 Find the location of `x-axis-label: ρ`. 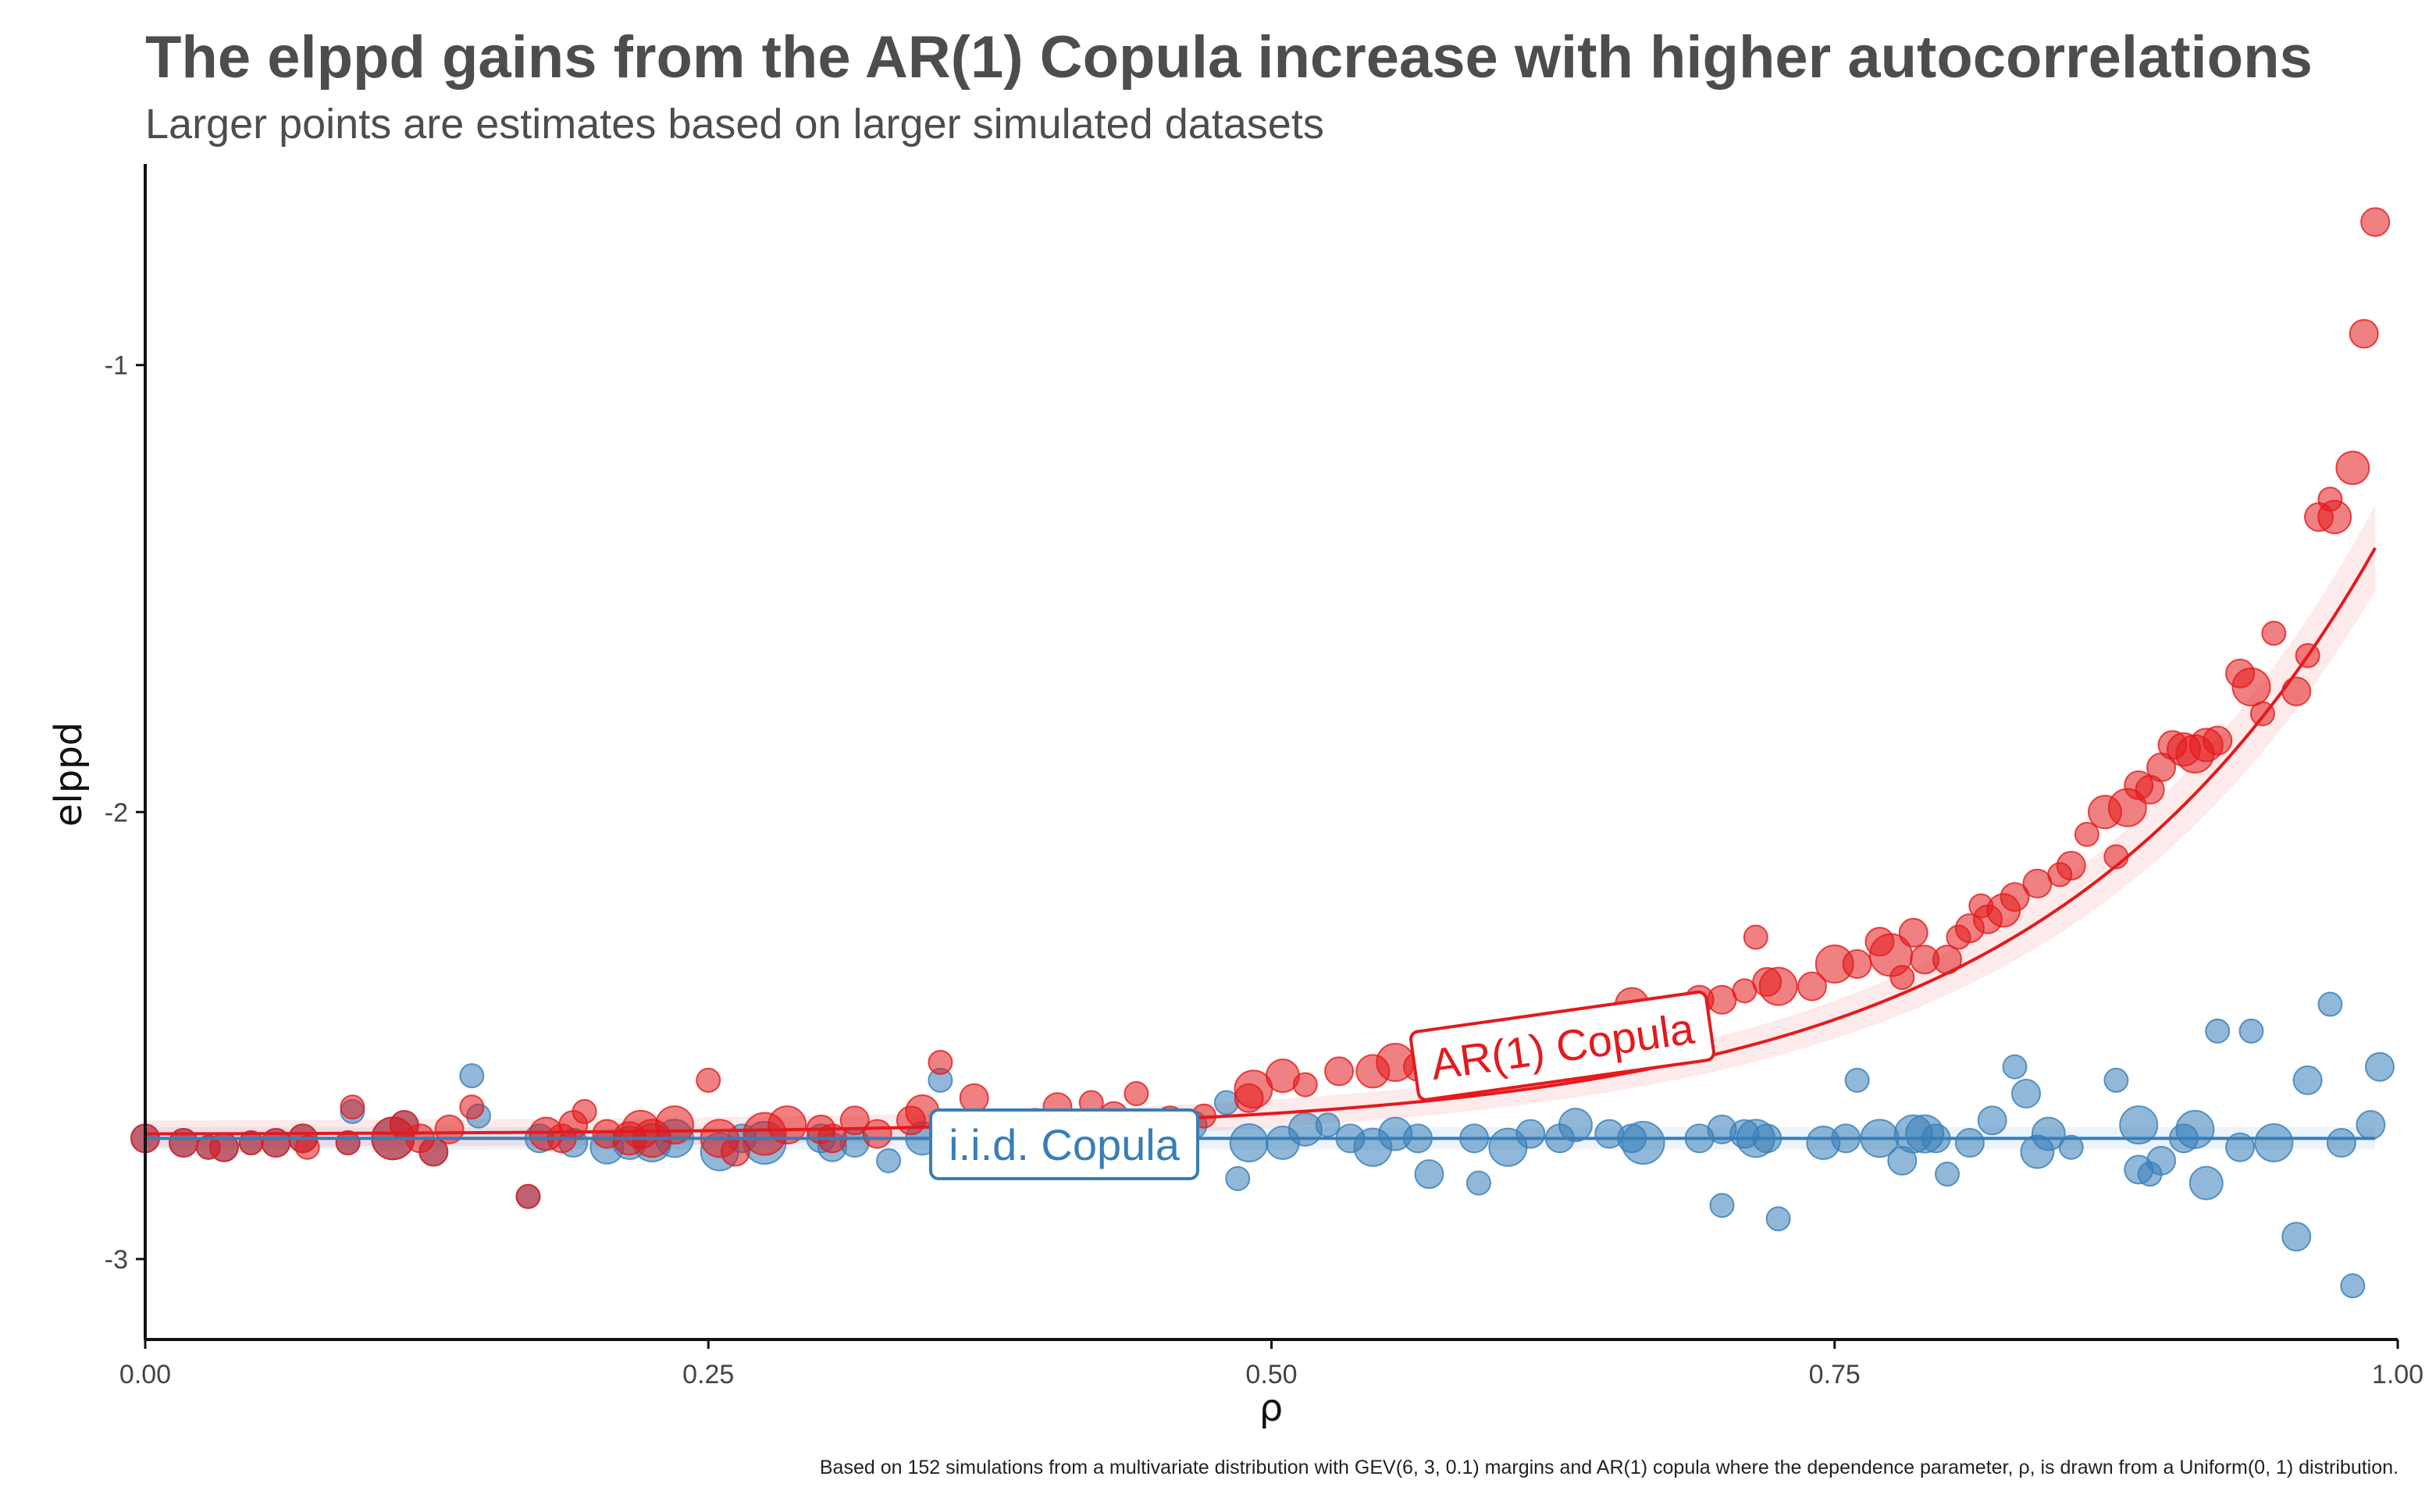

x-axis-label: ρ is located at coordinates (1271, 1408).